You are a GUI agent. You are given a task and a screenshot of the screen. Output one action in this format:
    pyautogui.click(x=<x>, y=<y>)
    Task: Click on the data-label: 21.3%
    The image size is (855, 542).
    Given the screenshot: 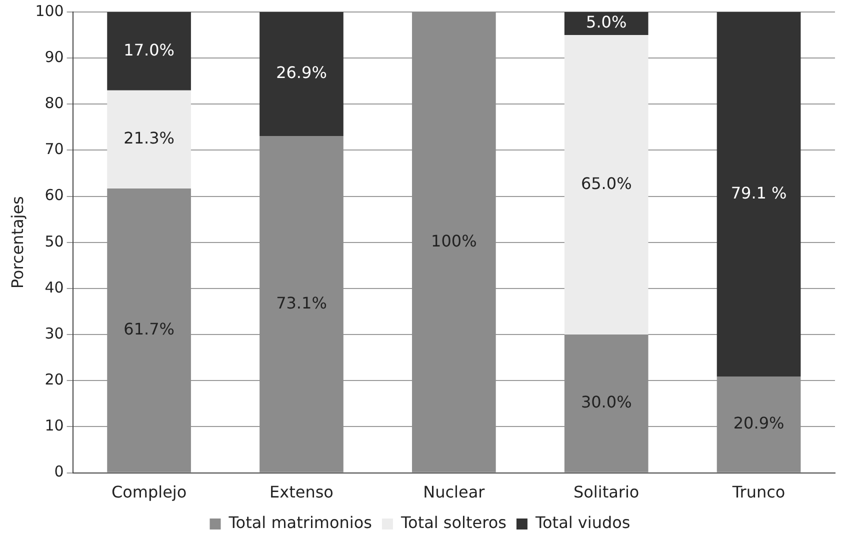 What is the action you would take?
    pyautogui.click(x=149, y=138)
    